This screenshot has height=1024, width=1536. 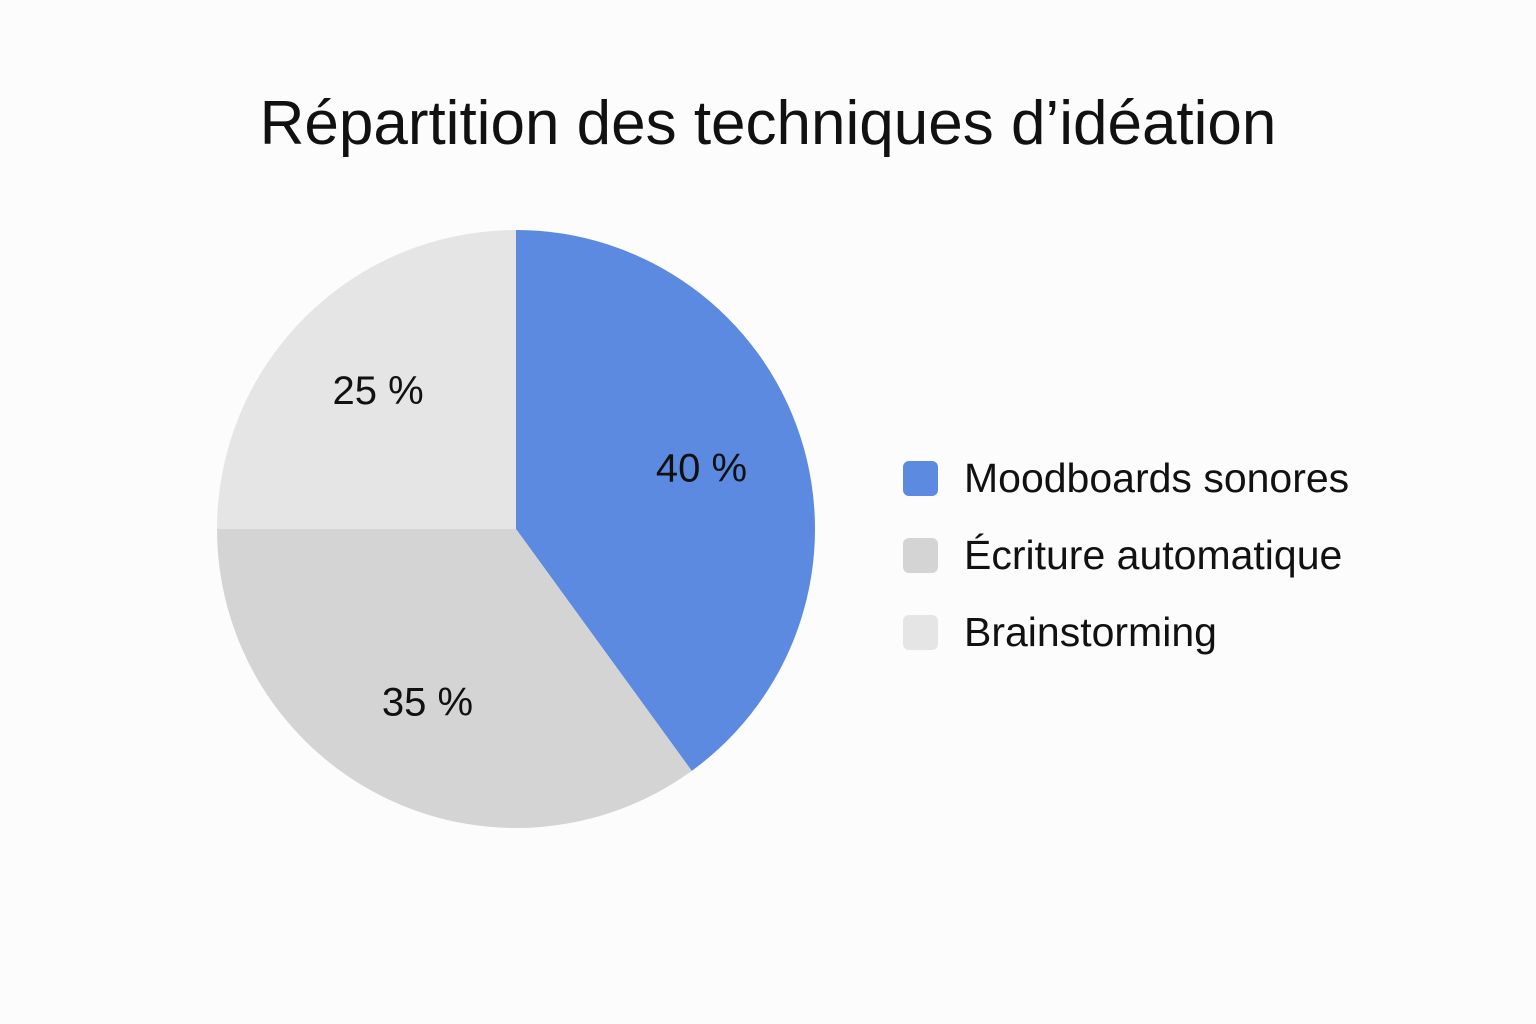 I want to click on legend-item-ecriture: Écriture automatique, so click(x=1126, y=555).